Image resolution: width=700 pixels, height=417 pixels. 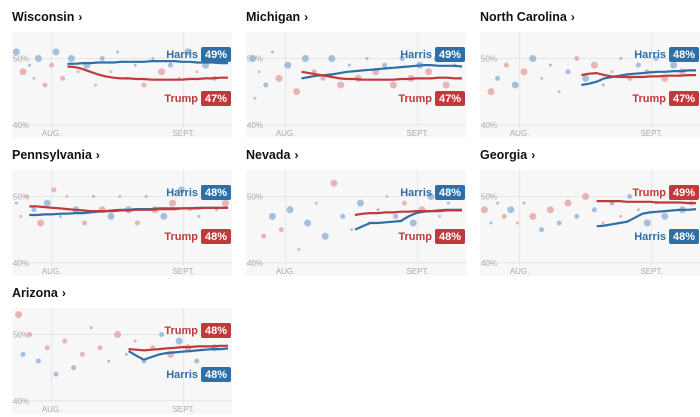 What do you see at coordinates (39, 293) in the screenshot?
I see `state-title-arizona: Arizona ›` at bounding box center [39, 293].